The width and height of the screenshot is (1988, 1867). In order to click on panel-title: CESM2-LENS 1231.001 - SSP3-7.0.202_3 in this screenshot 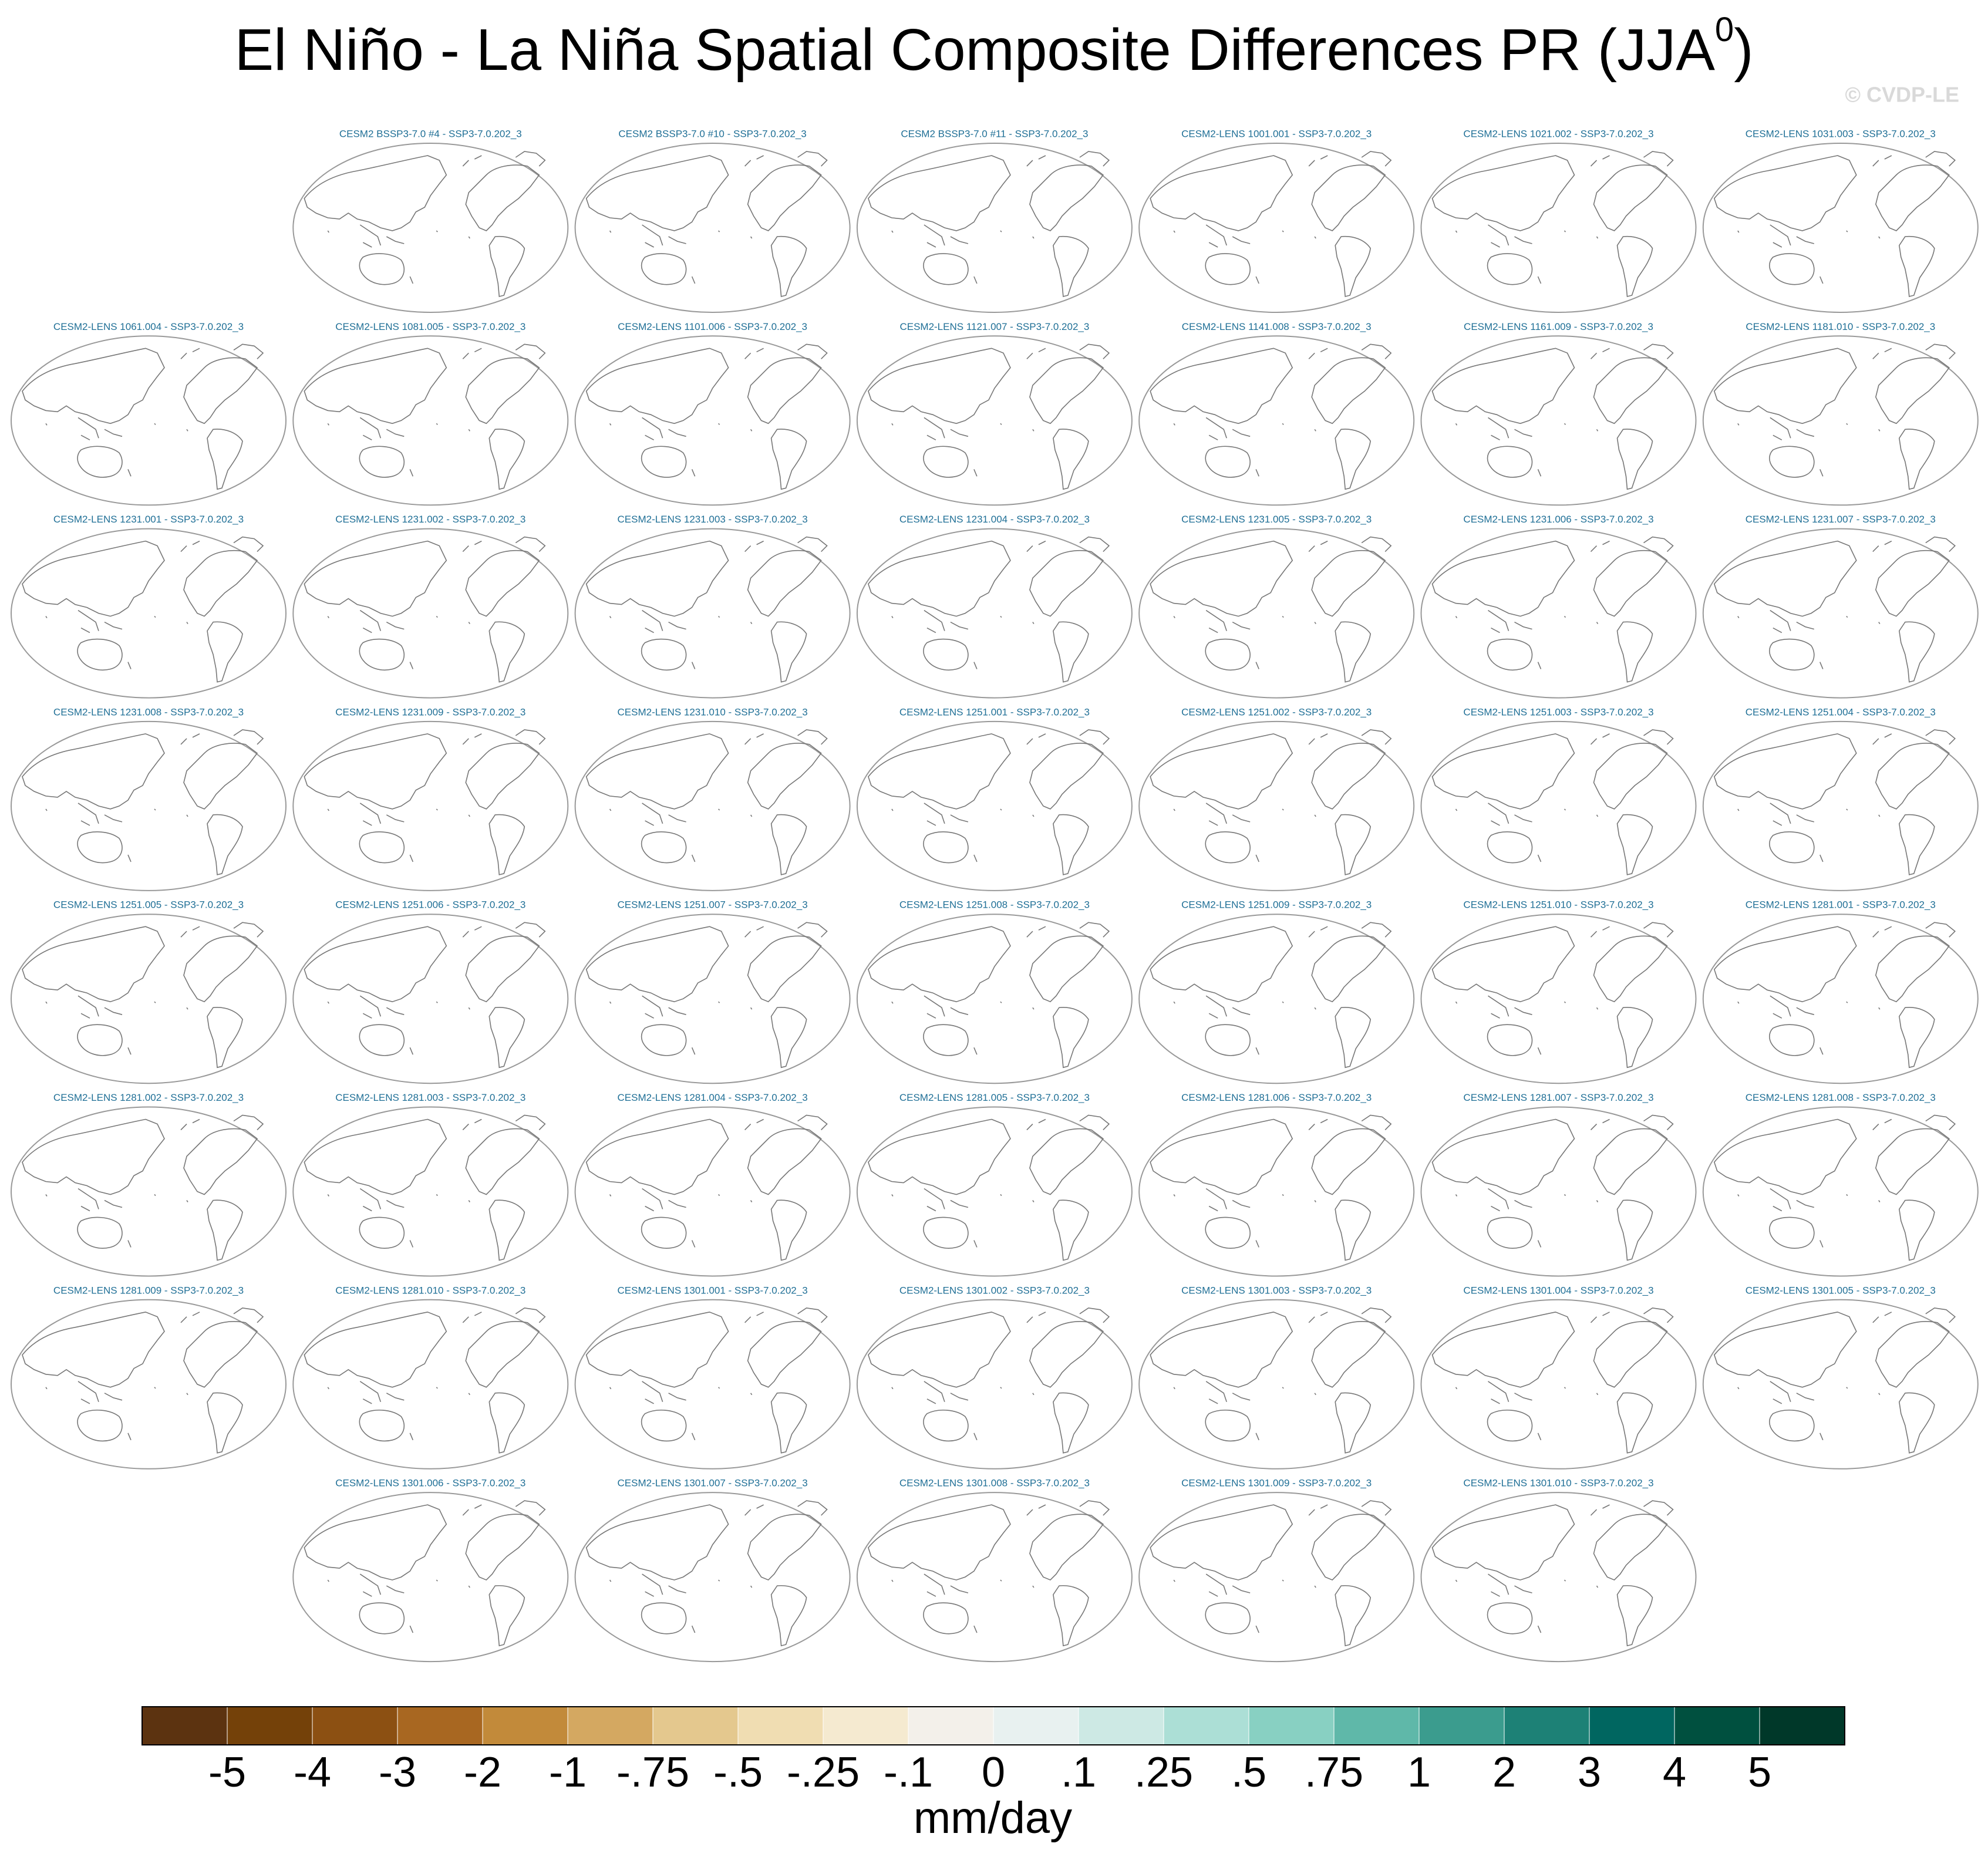, I will do `click(149, 519)`.